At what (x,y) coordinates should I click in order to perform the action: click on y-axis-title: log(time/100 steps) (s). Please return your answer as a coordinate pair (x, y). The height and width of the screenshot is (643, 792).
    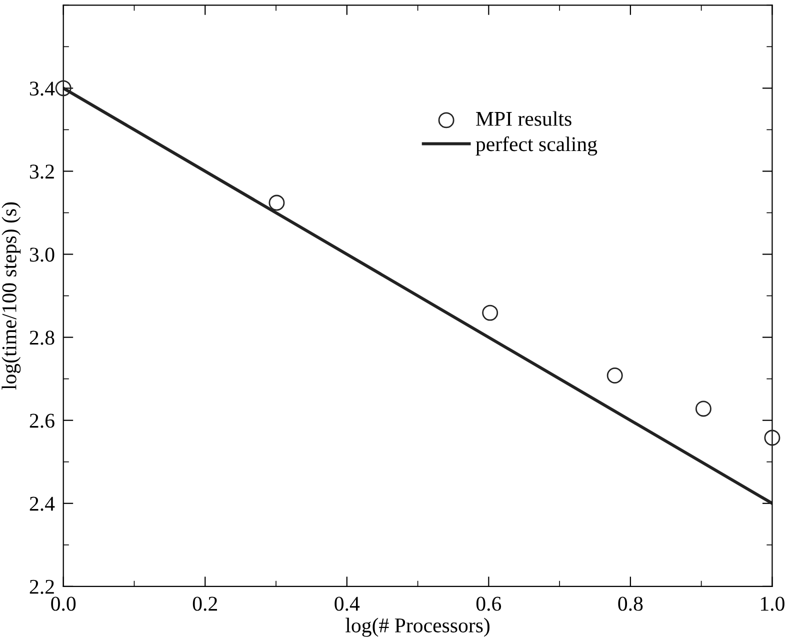
    Looking at the image, I should click on (11, 296).